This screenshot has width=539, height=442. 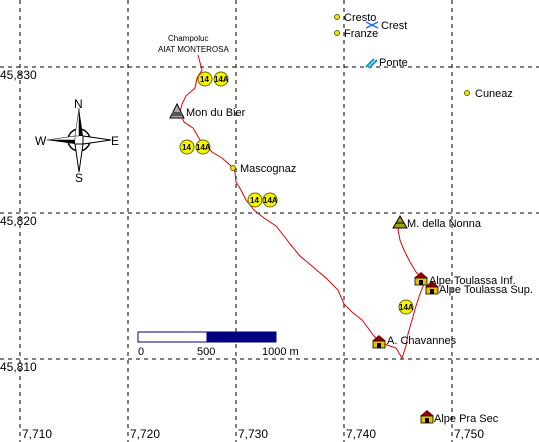 What do you see at coordinates (141, 352) in the screenshot?
I see `scale-label: 0` at bounding box center [141, 352].